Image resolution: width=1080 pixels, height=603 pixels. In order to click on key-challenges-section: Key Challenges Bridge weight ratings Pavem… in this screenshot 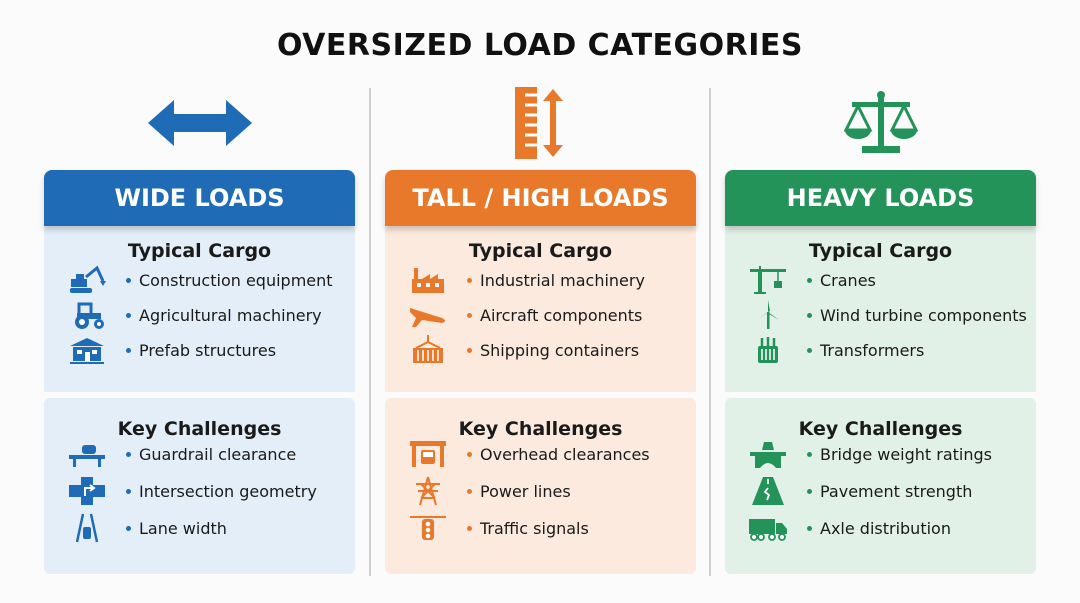, I will do `click(880, 486)`.